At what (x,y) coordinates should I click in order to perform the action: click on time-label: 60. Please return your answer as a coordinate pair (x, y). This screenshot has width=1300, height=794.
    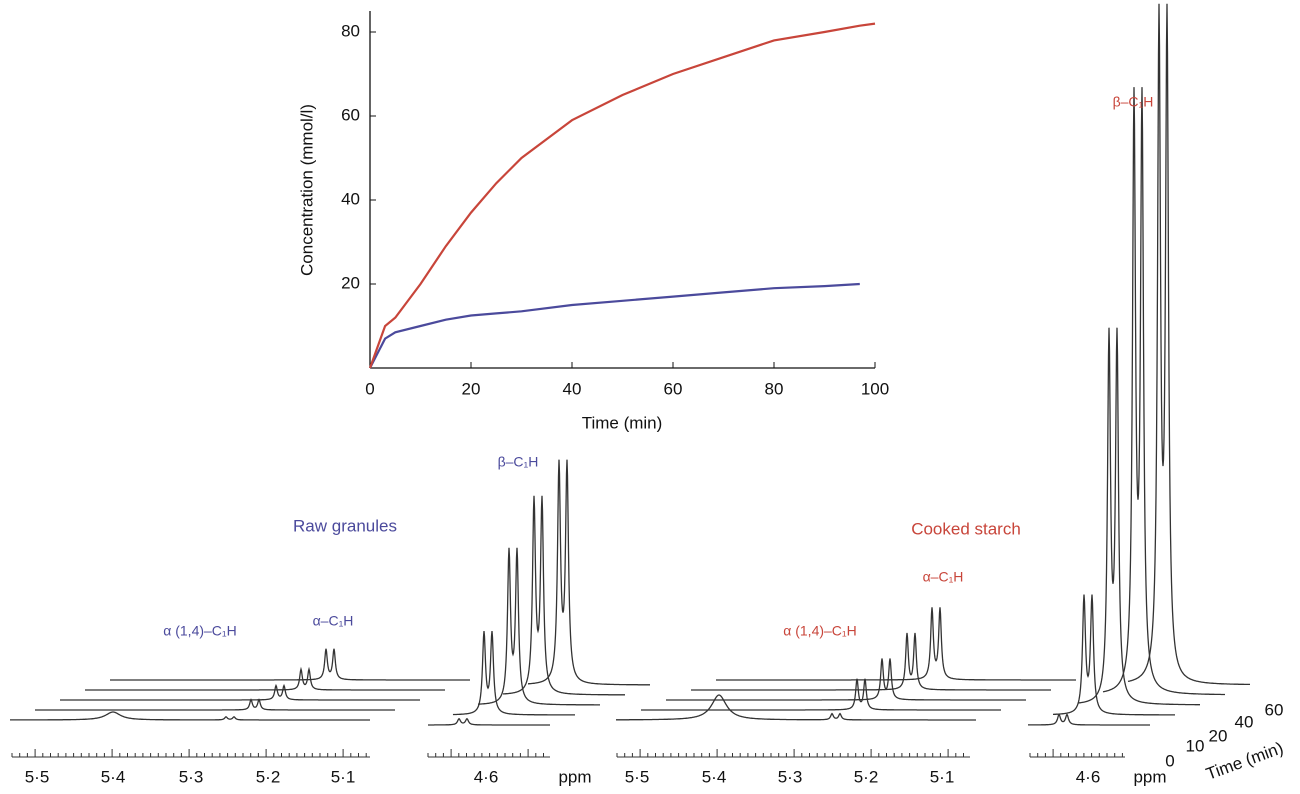
    Looking at the image, I should click on (1274, 709).